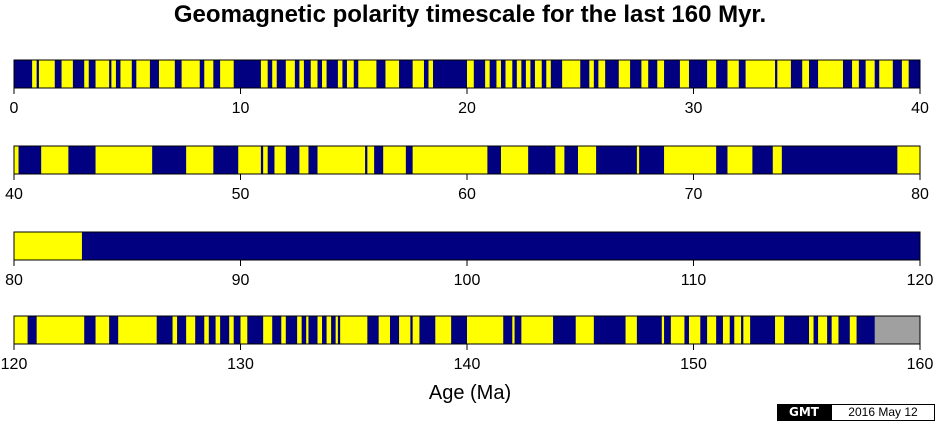 Image resolution: width=940 pixels, height=424 pixels. Describe the element at coordinates (694, 280) in the screenshot. I see `x-tick-label: 110` at that location.